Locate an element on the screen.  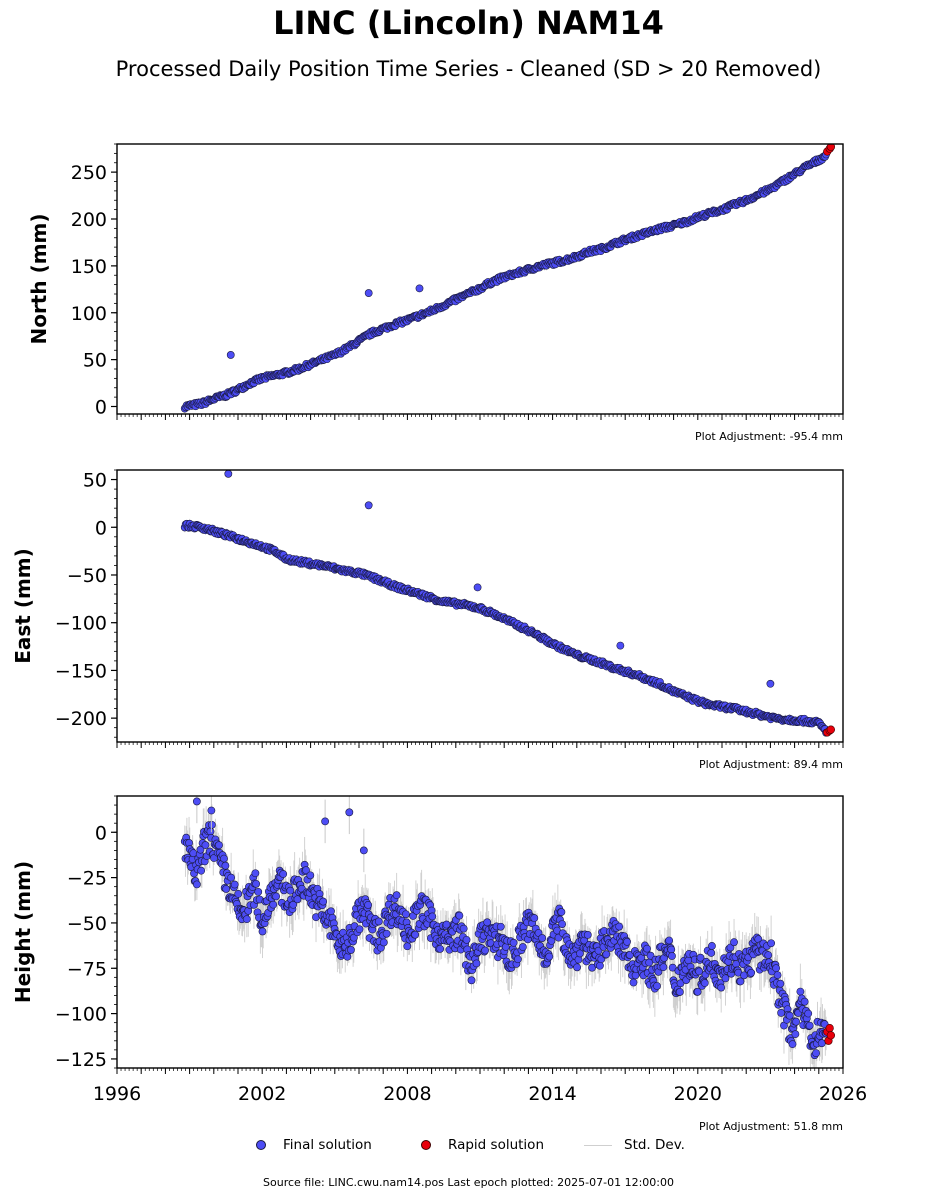
rapid-points-height is located at coordinates (829, 1034).